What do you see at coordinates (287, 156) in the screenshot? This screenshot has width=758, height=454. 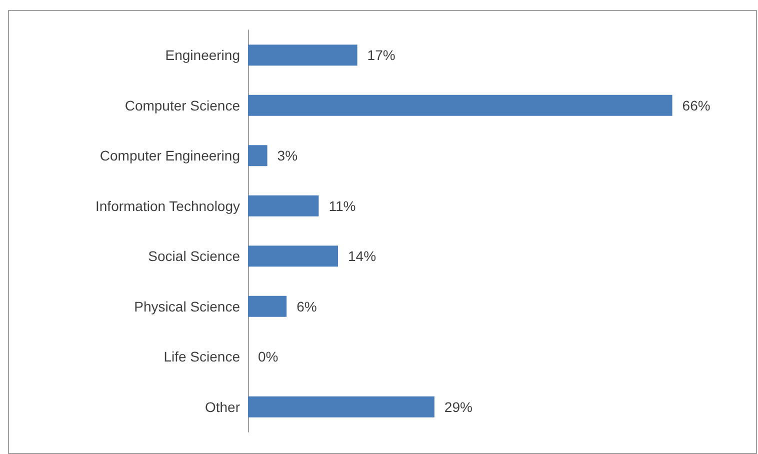 I see `data-label: 3%` at bounding box center [287, 156].